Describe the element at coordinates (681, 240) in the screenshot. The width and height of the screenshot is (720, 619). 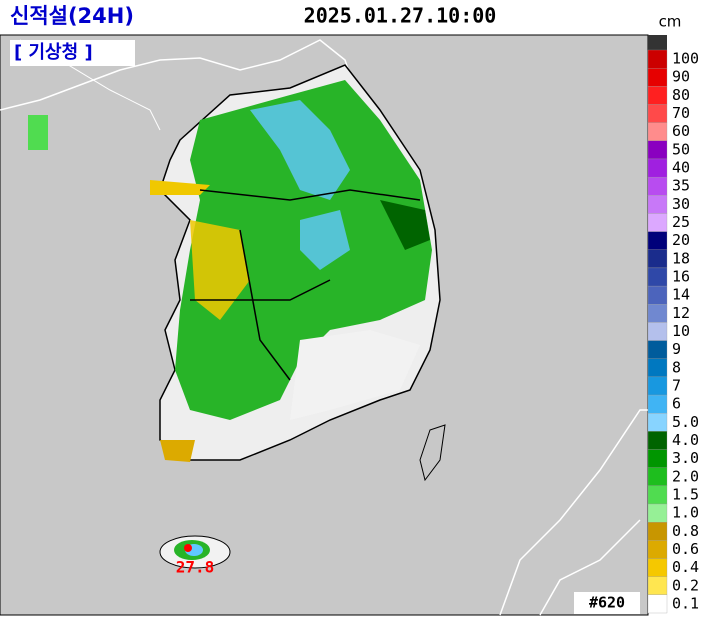
I see `legend-label: 20` at that location.